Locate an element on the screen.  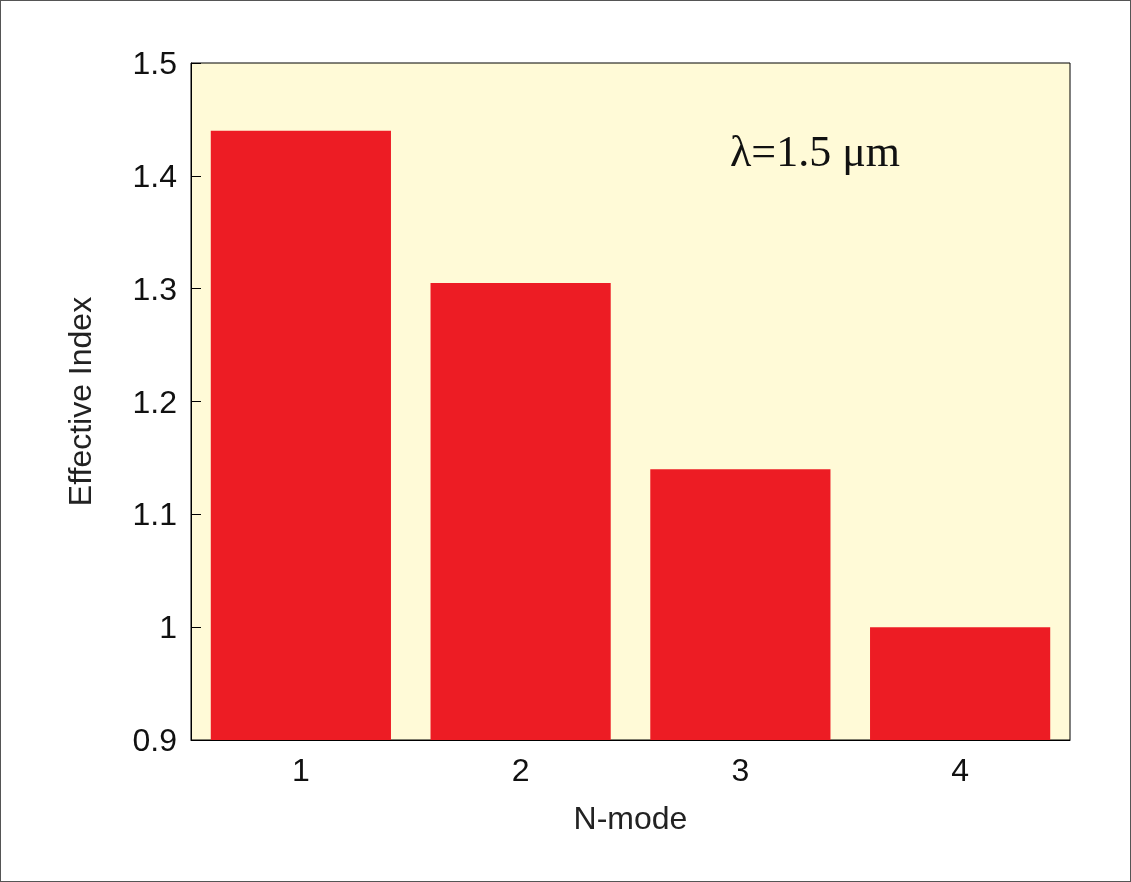
y-tick-label: 1.1 is located at coordinates (154, 514).